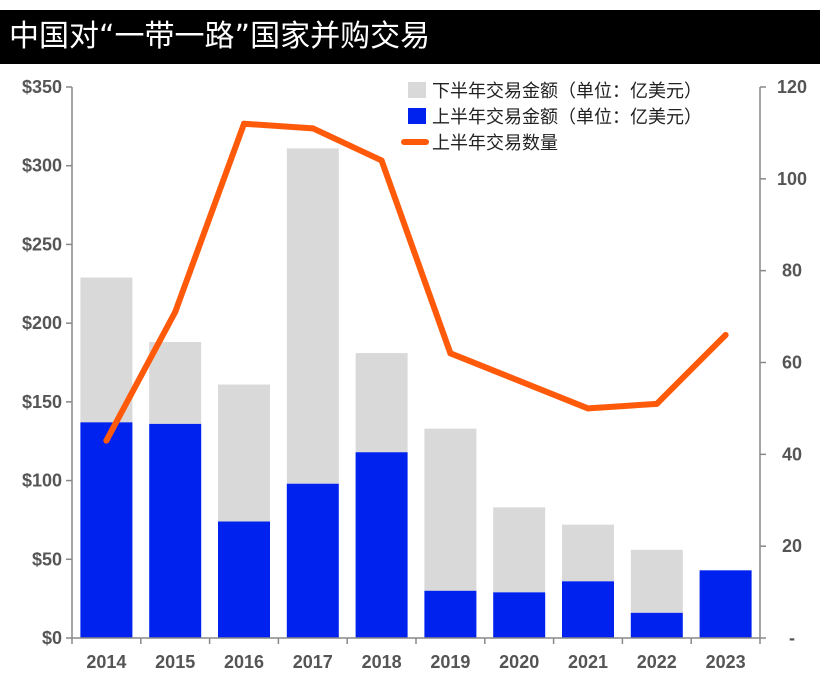 The height and width of the screenshot is (691, 824). What do you see at coordinates (312, 560) in the screenshot?
I see `bar-h1-2017` at bounding box center [312, 560].